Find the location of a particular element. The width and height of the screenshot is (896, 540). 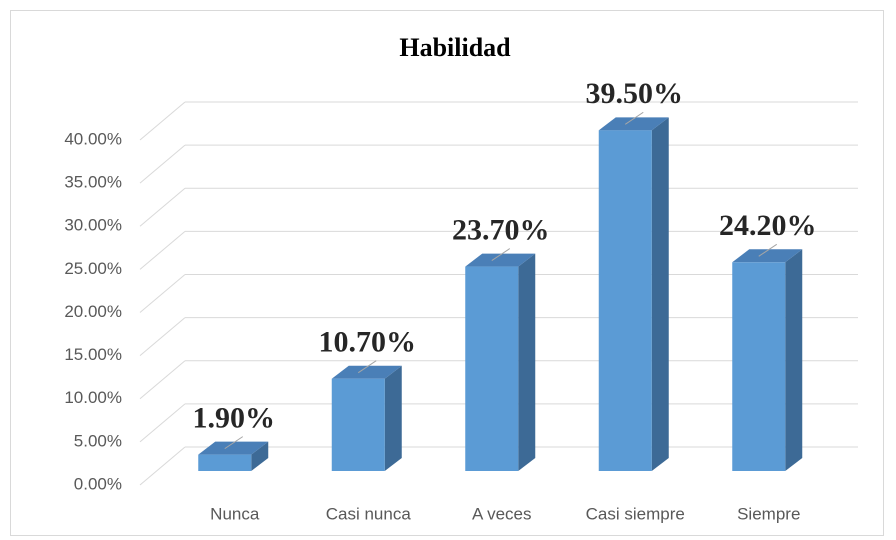

y-tick-label: 35.00% is located at coordinates (93, 182).